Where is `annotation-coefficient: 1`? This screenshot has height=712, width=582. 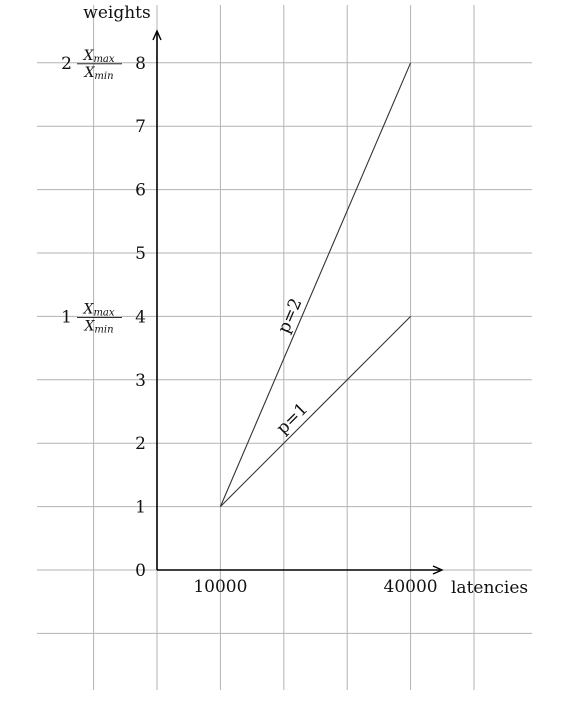 annotation-coefficient: 1 is located at coordinates (66, 317).